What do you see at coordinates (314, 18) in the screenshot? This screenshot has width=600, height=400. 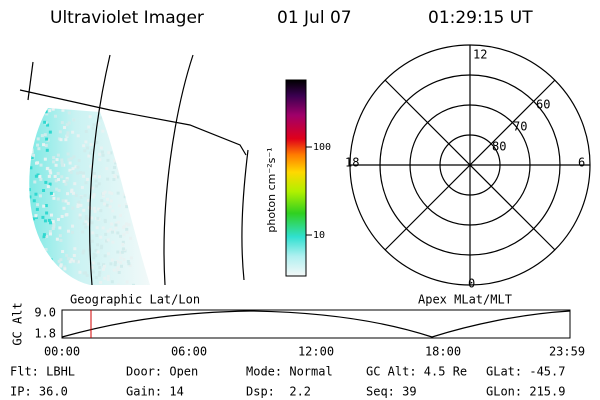 I see `date: 01 Jul 07` at bounding box center [314, 18].